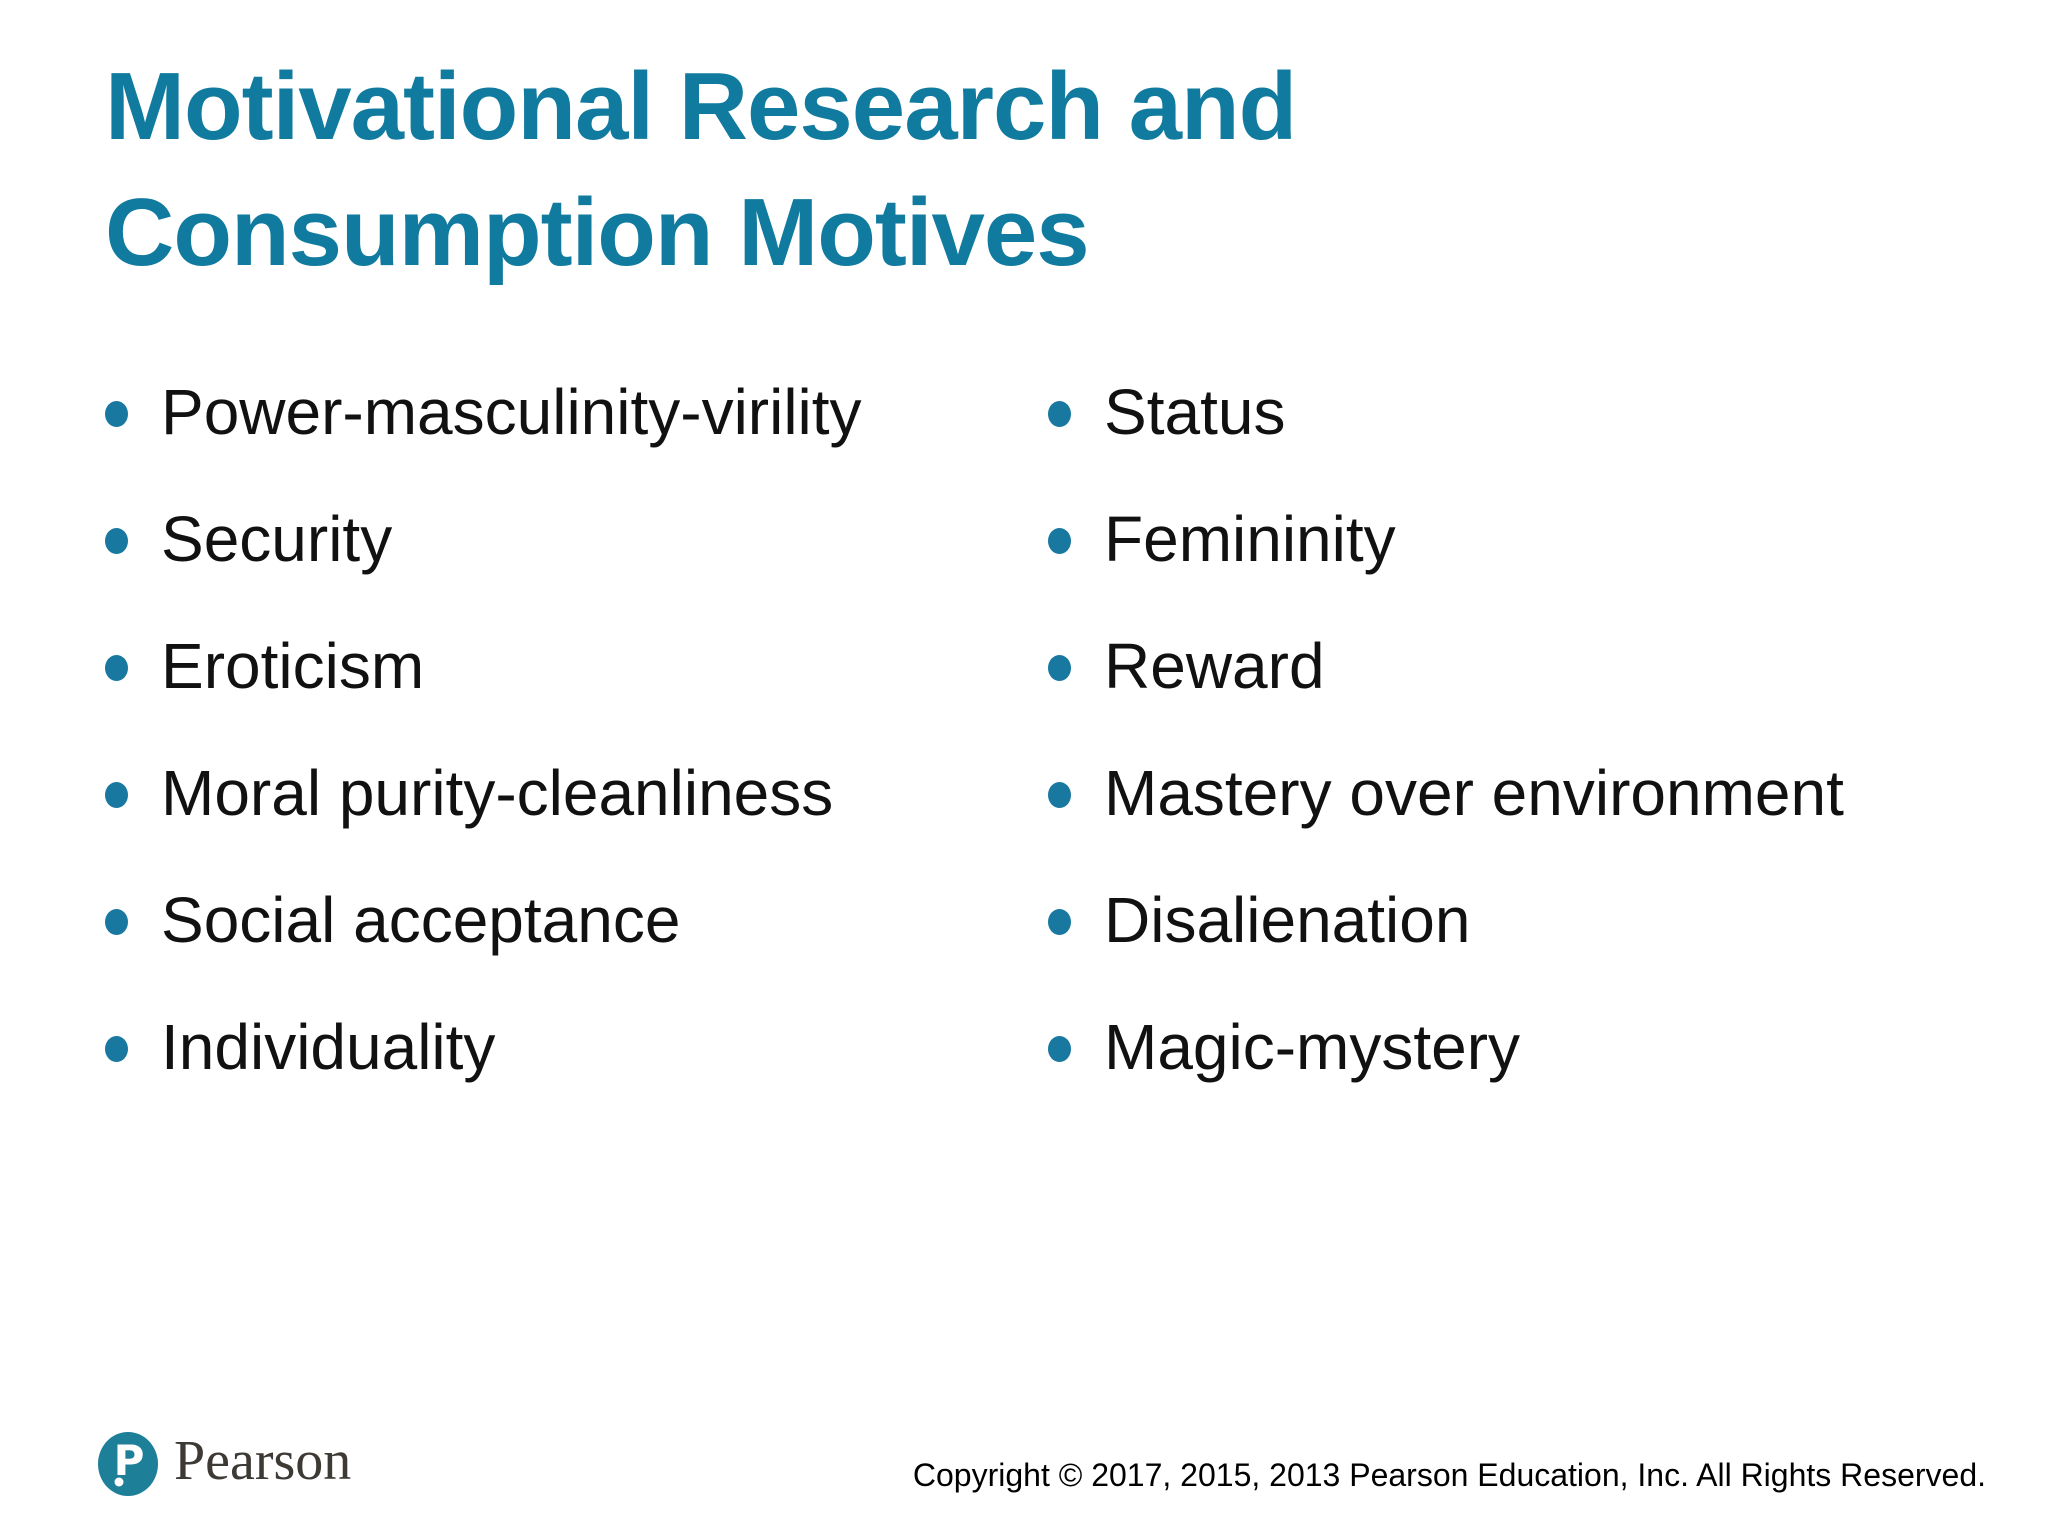  I want to click on bullet-item-label: Power-masculinity-virility, so click(511, 411).